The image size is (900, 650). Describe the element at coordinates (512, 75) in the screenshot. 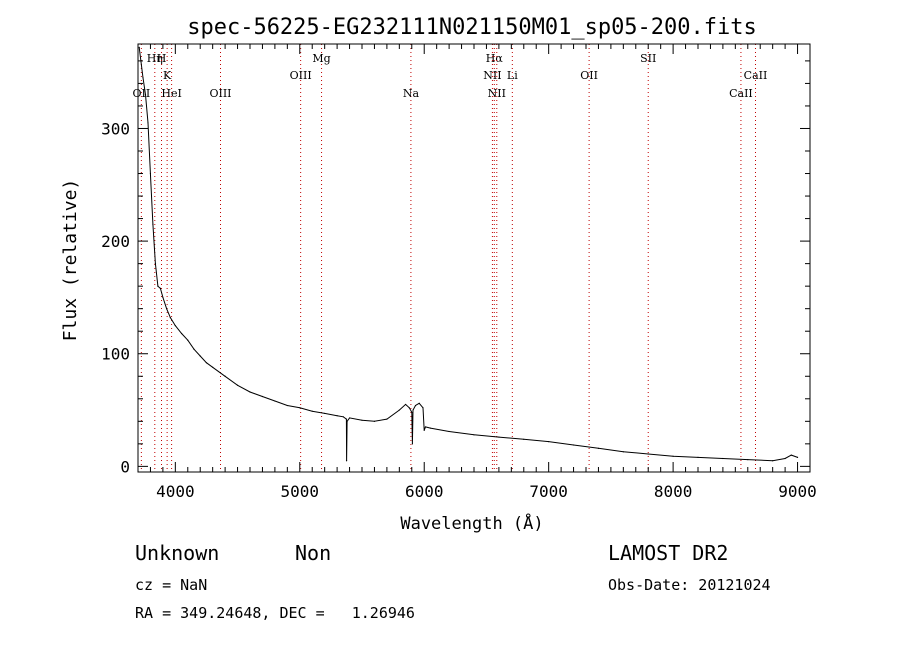

I see `spectral-line-label: Li` at that location.